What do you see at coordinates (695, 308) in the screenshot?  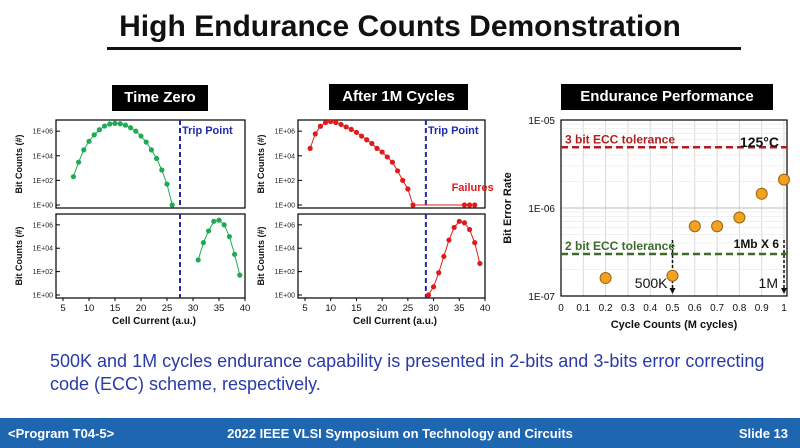 I see `x-tick-label: 0.6` at bounding box center [695, 308].